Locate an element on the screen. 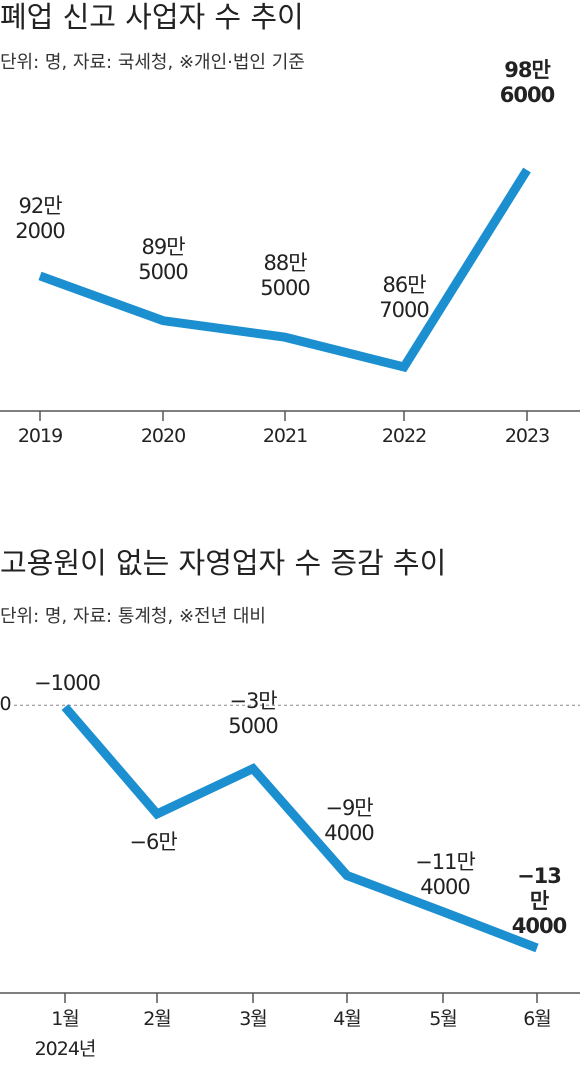 The height and width of the screenshot is (1066, 580). x-tick-label: 1월 is located at coordinates (65, 1019).